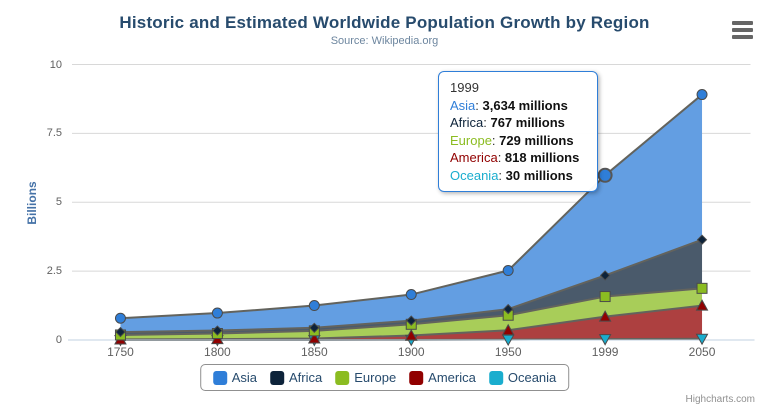 This screenshot has height=416, width=769. What do you see at coordinates (509, 105) in the screenshot?
I see `tooltip-row: Asia: 3,634 millions` at bounding box center [509, 105].